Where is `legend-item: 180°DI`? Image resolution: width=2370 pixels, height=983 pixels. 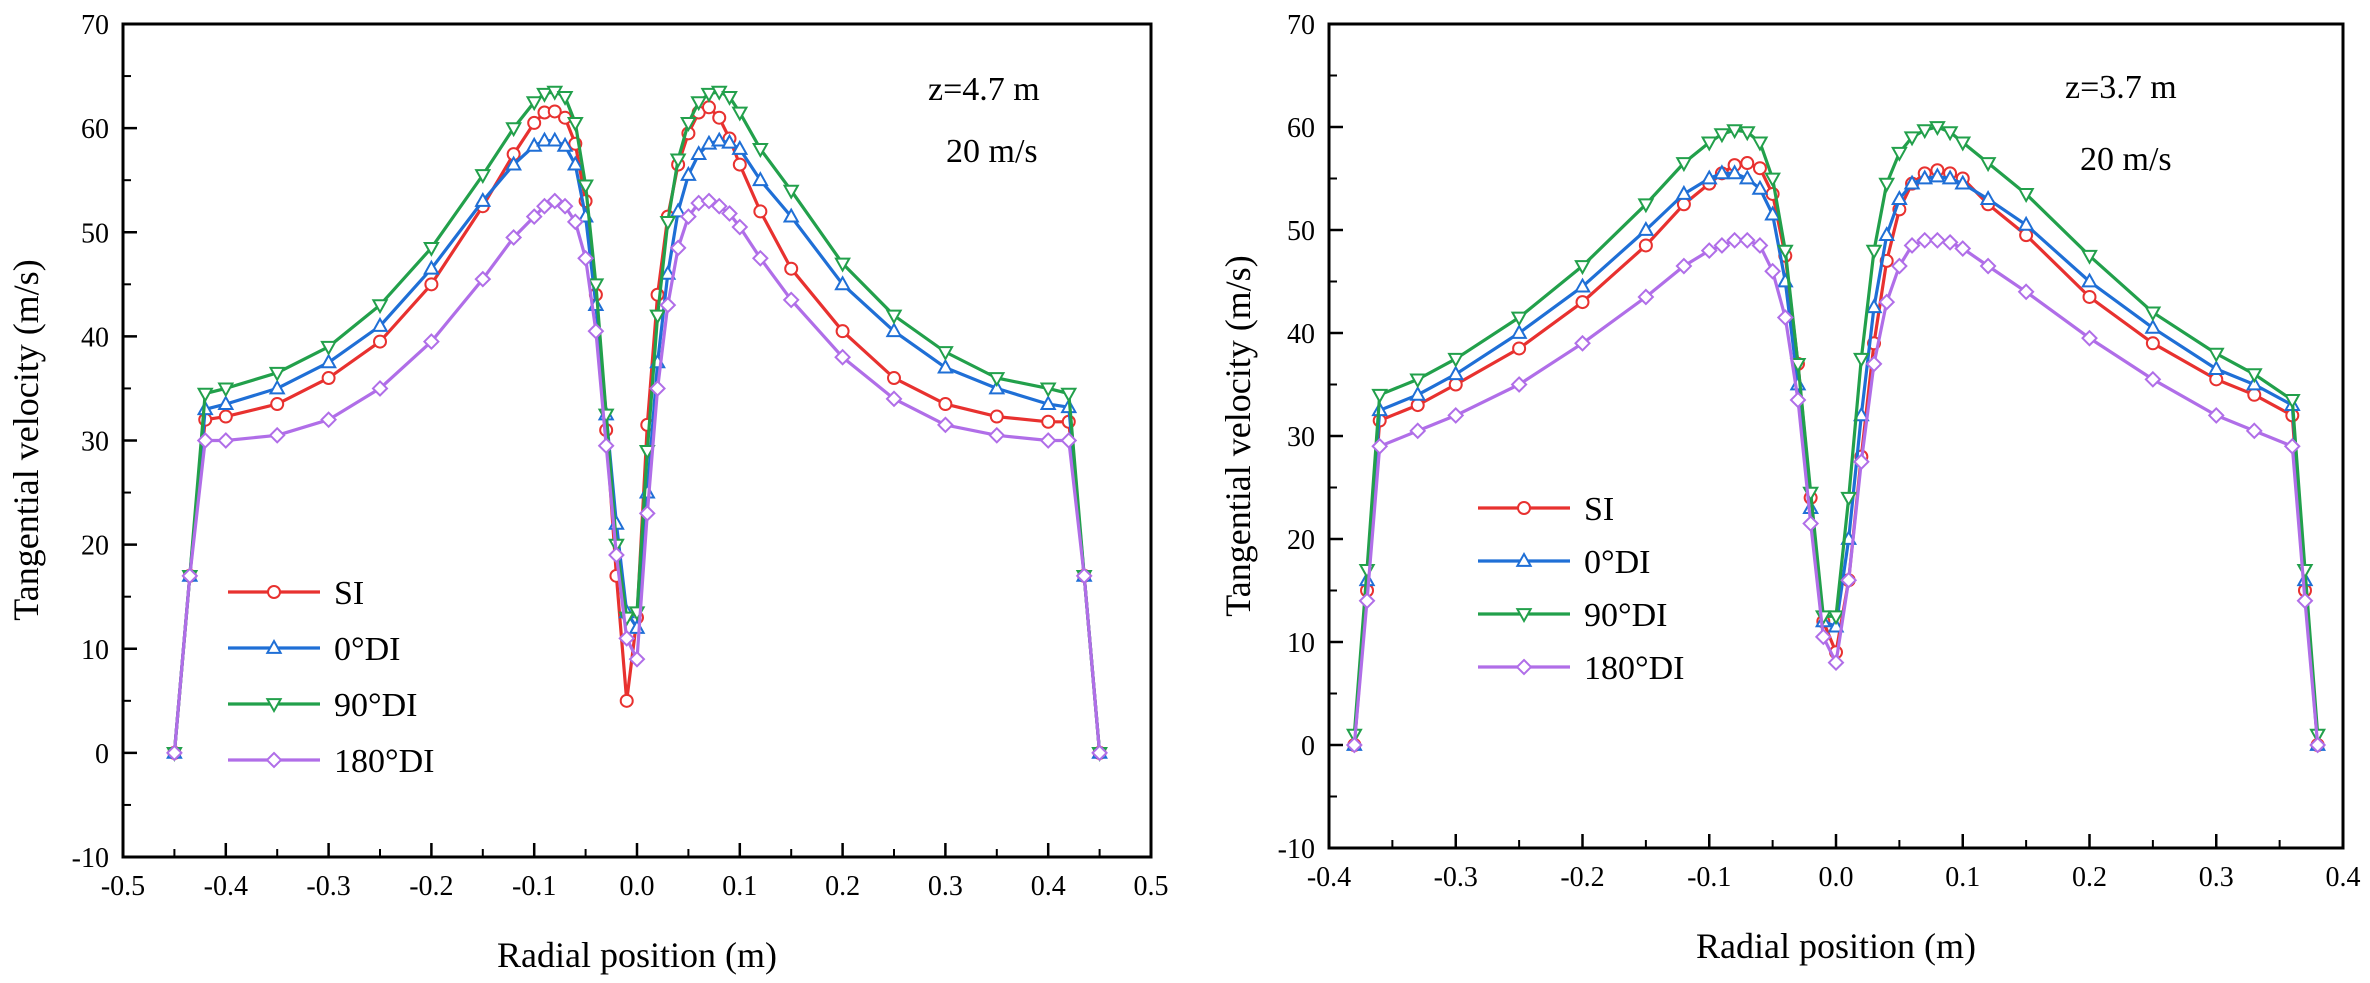
legend-item: 180°DI is located at coordinates (331, 761).